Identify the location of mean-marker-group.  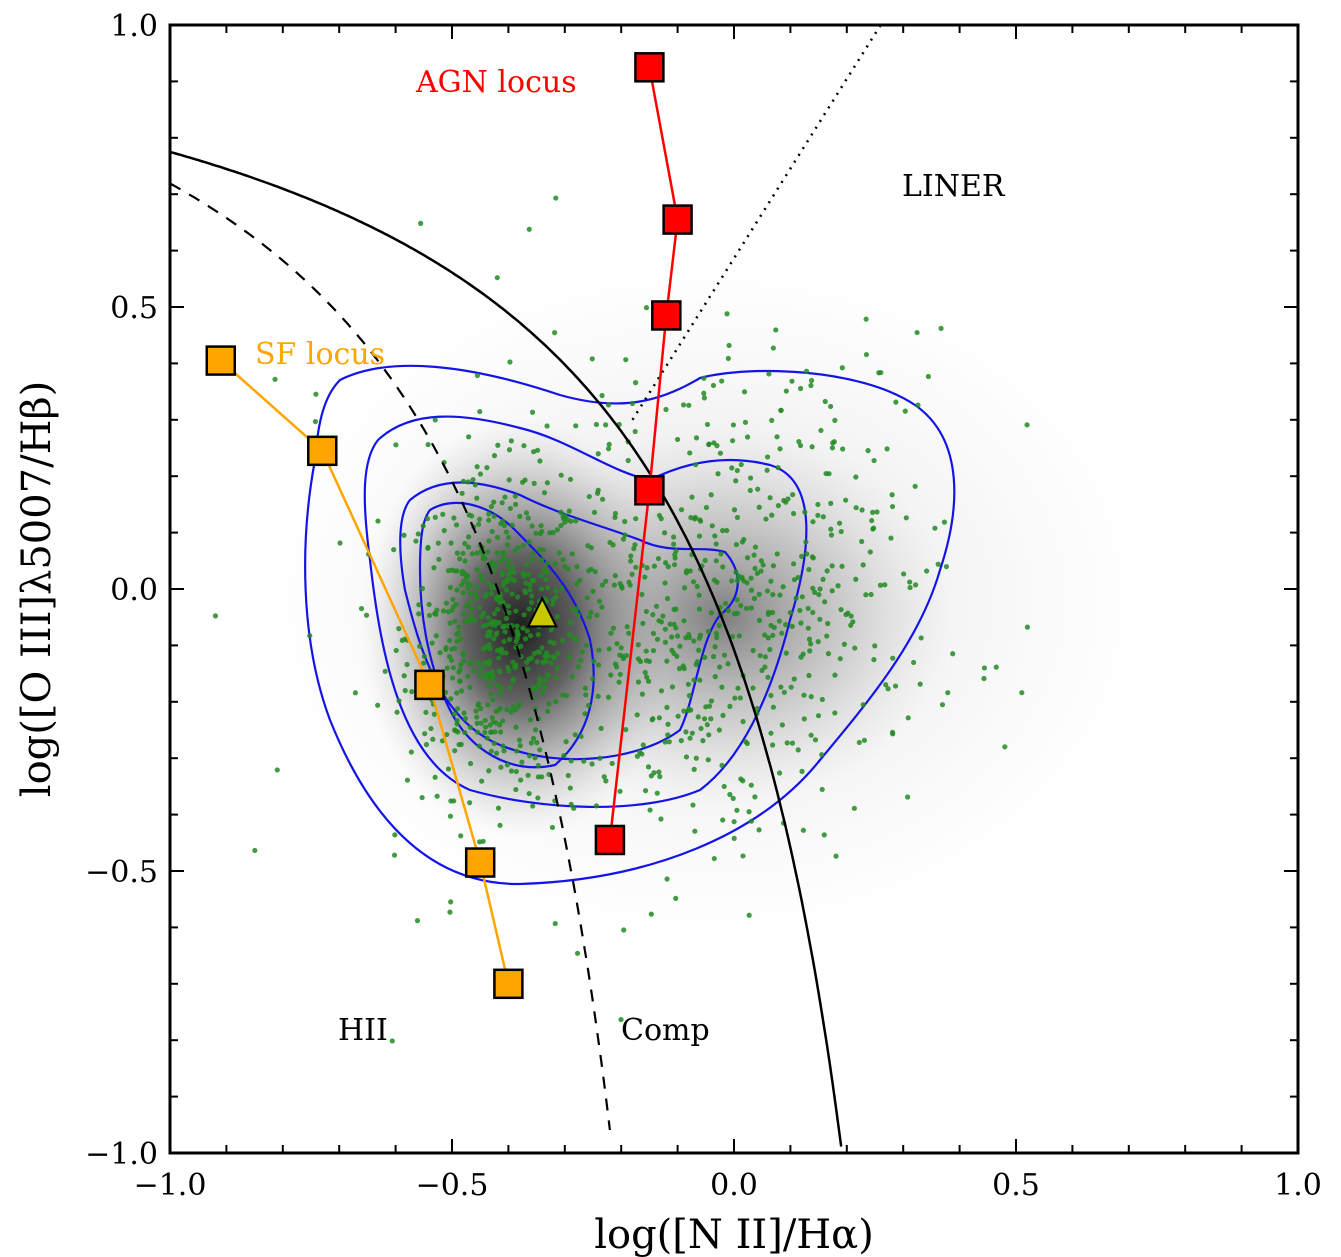
(542, 612).